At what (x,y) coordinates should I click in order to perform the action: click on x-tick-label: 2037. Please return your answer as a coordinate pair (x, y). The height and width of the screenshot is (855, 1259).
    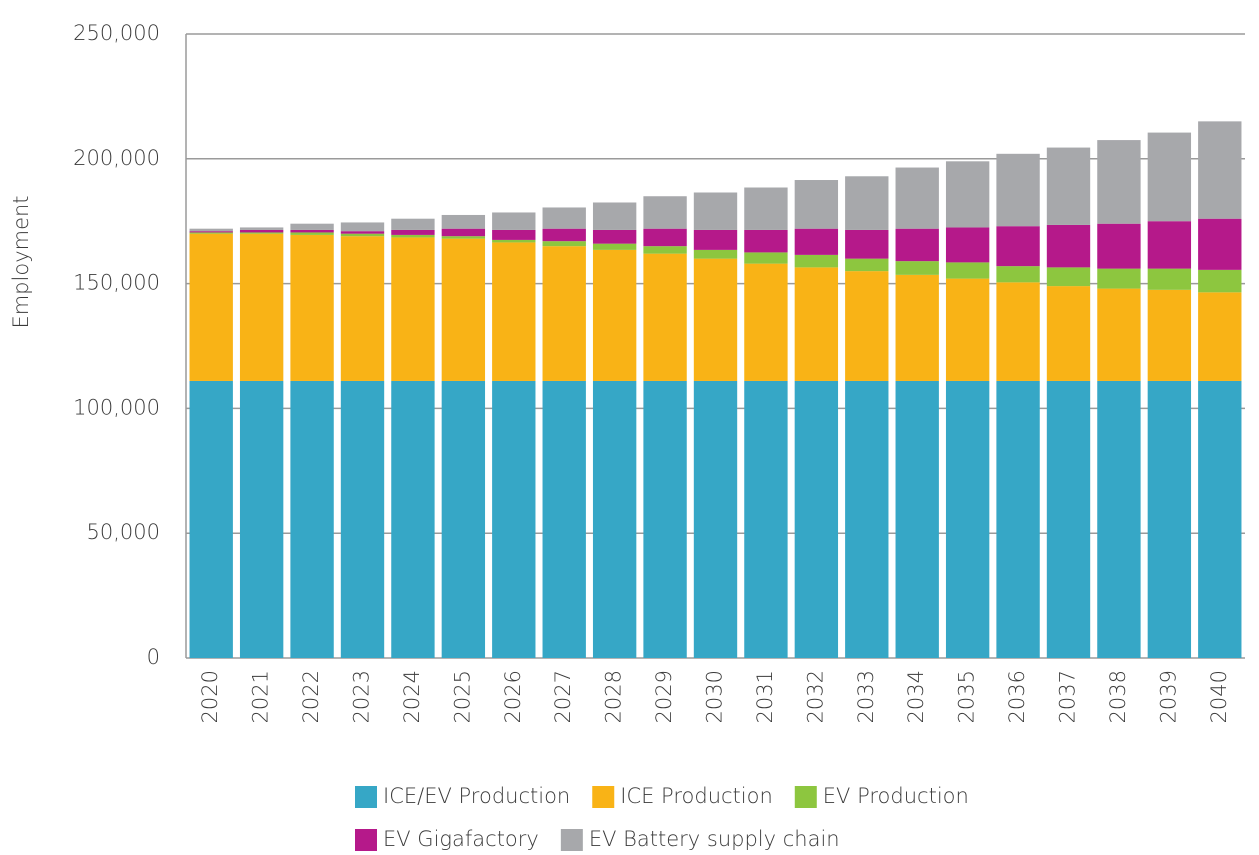
    Looking at the image, I should click on (1068, 696).